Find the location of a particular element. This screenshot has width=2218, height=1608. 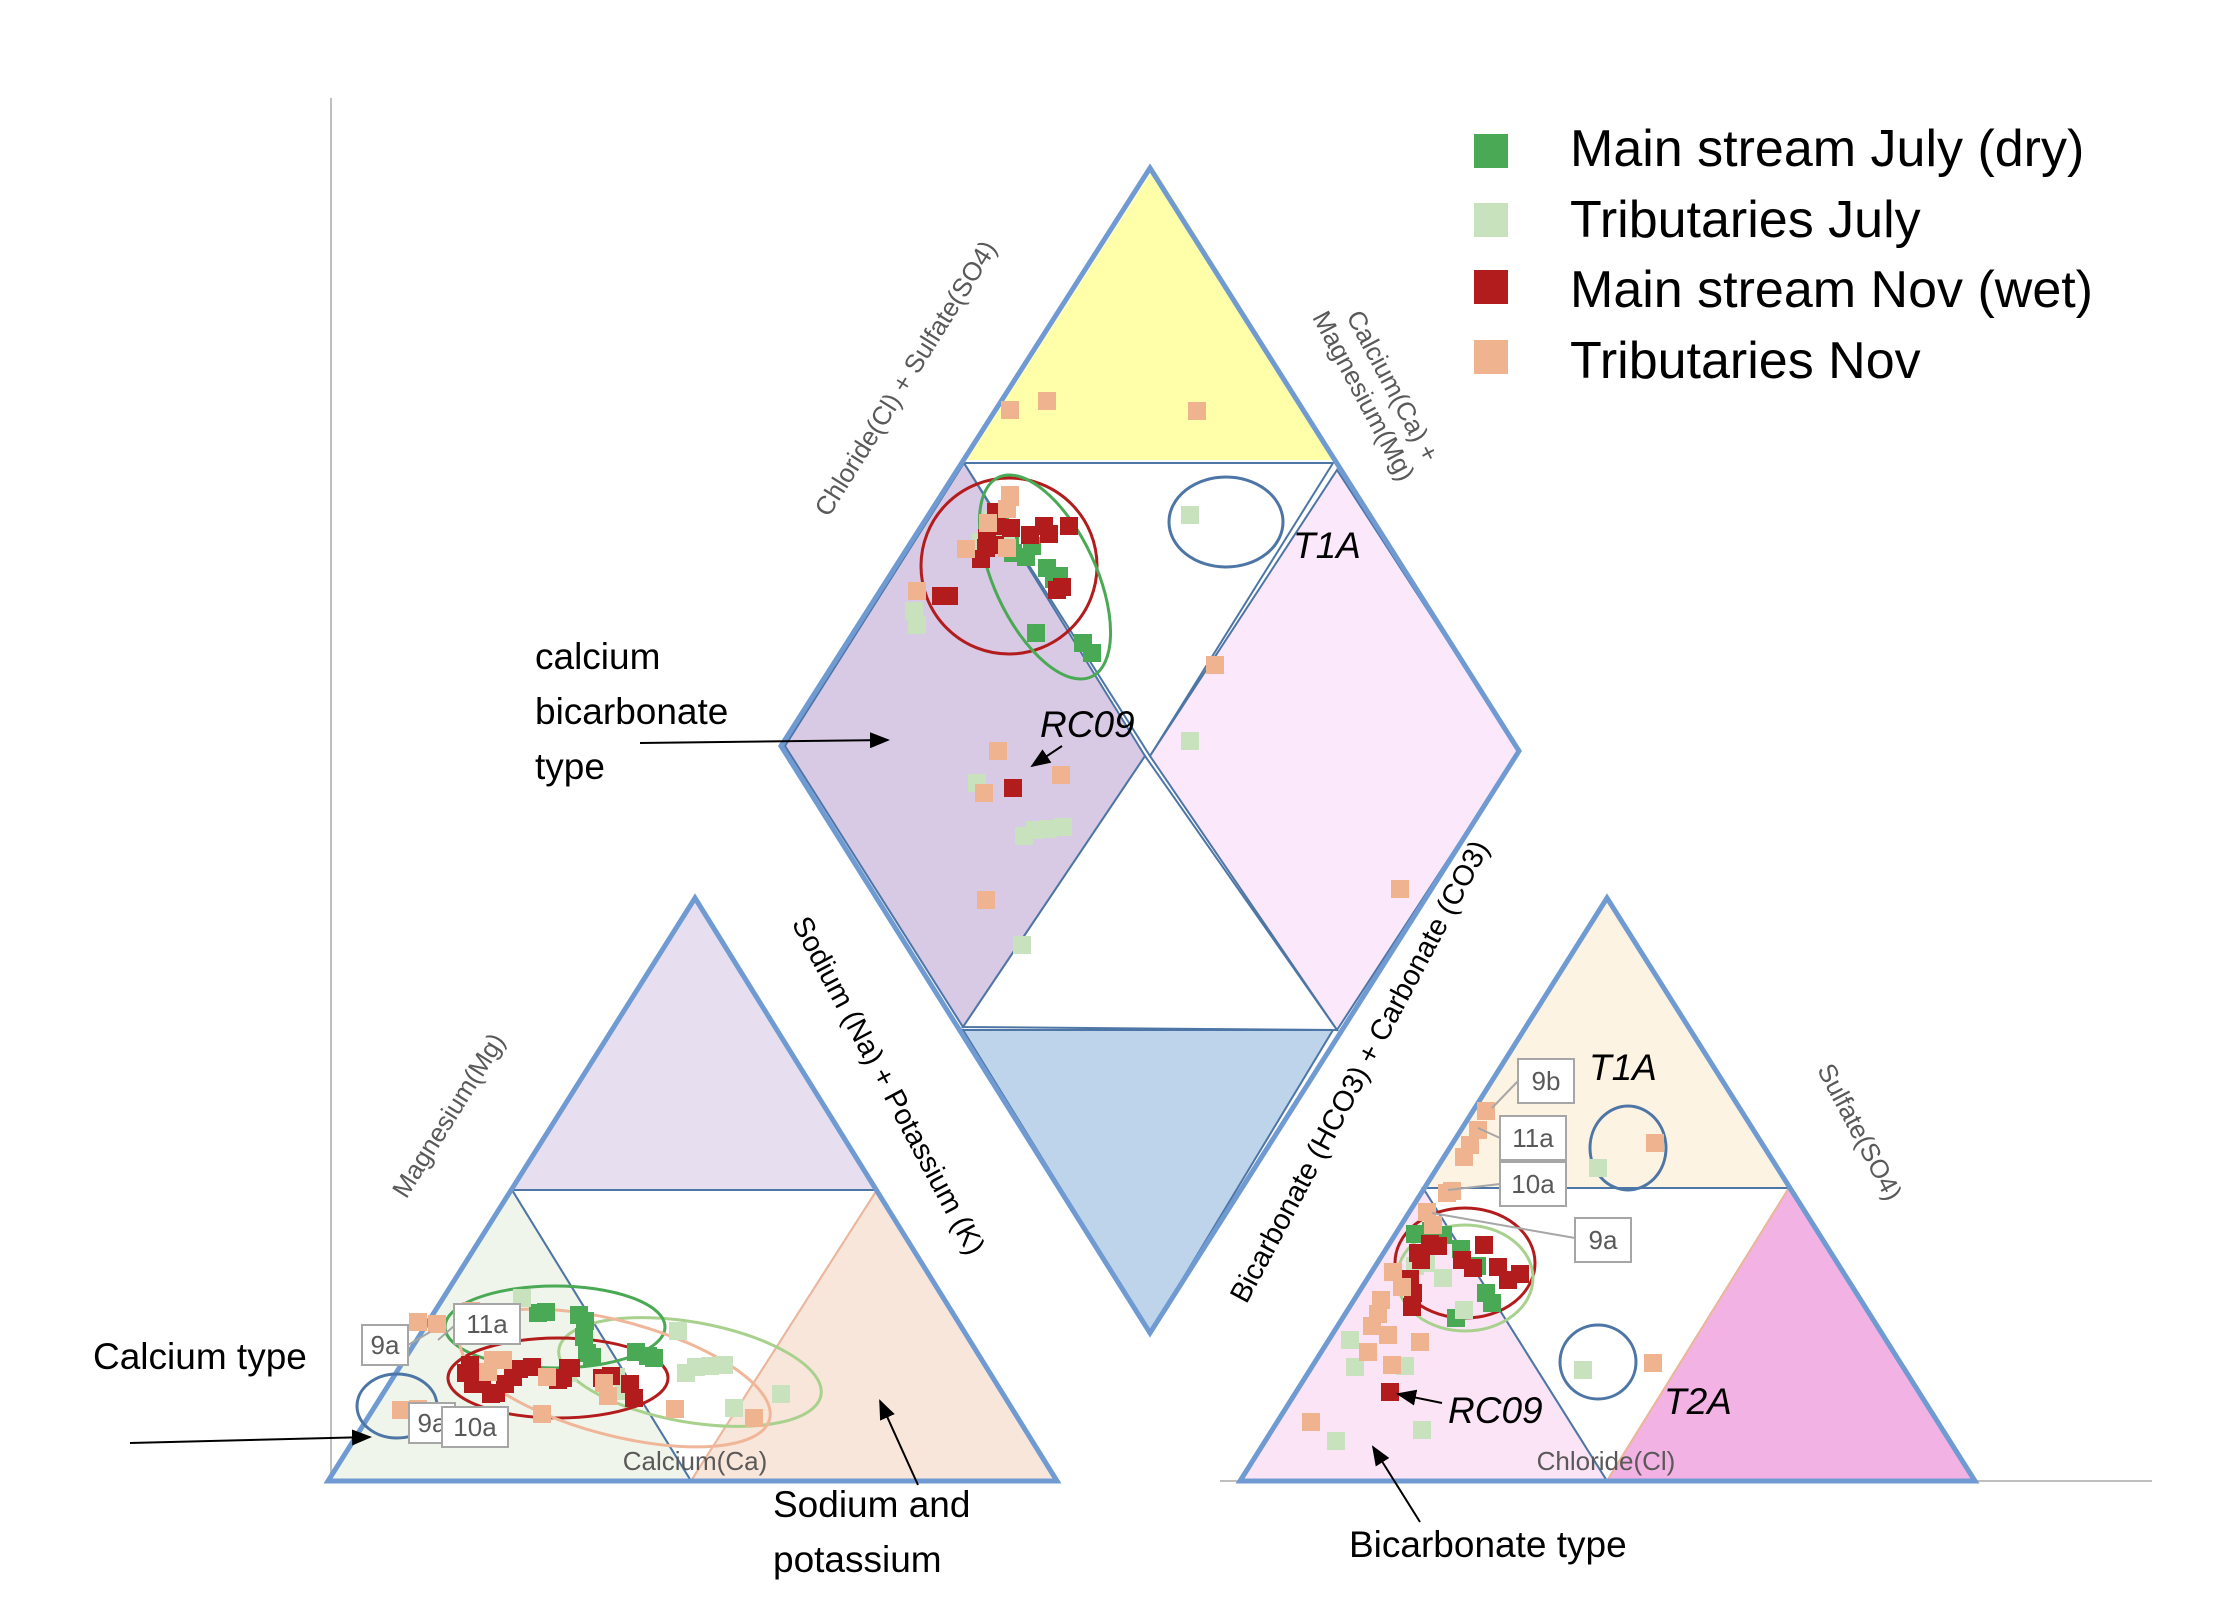

annotation-calcium: calcium is located at coordinates (597, 656).